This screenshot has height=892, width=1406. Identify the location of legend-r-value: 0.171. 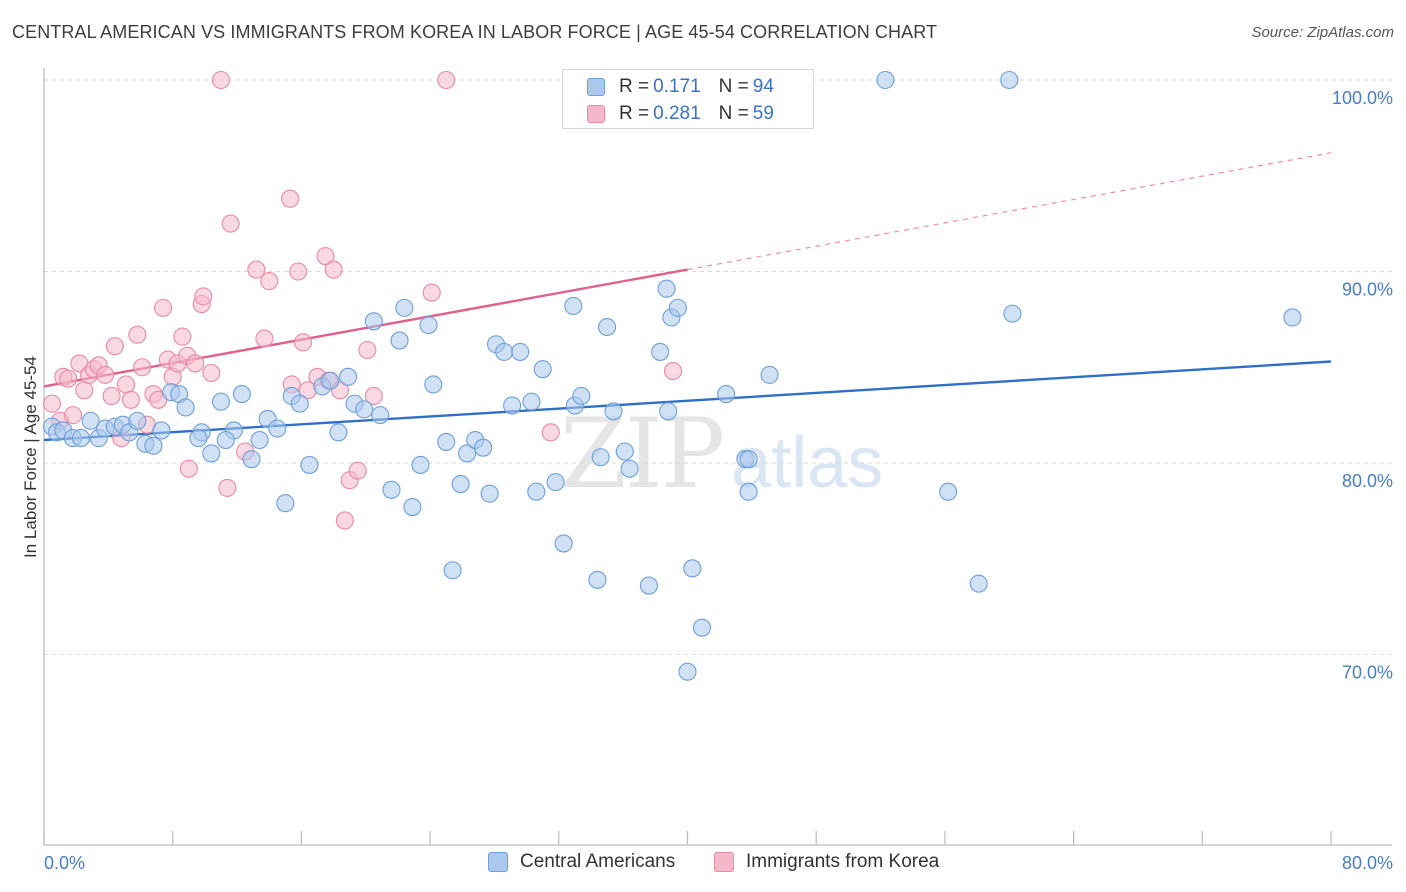
(677, 86).